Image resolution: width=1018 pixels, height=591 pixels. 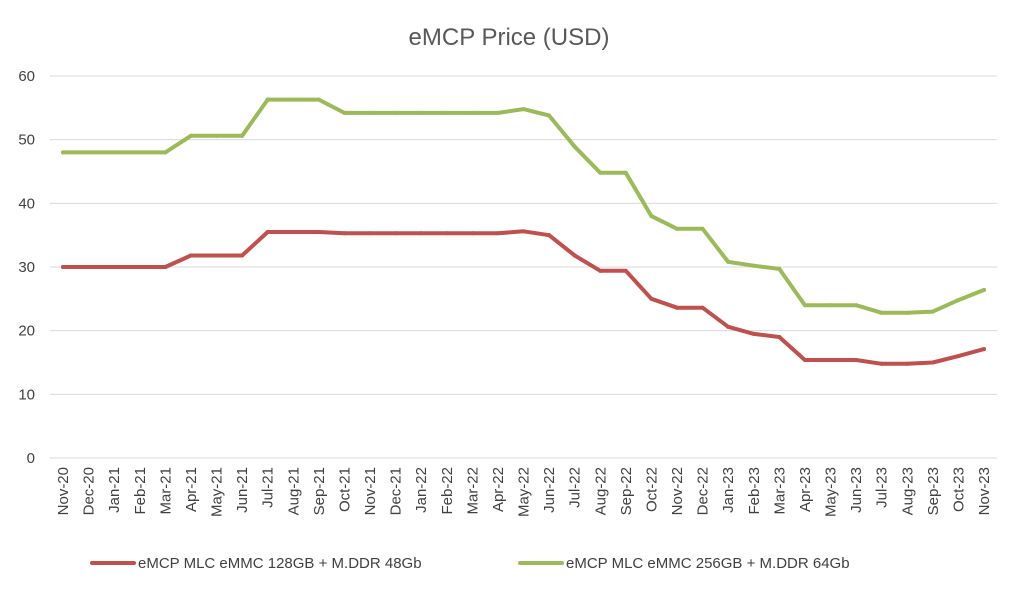 I want to click on x-tick-label: Jan-21, so click(x=114, y=490).